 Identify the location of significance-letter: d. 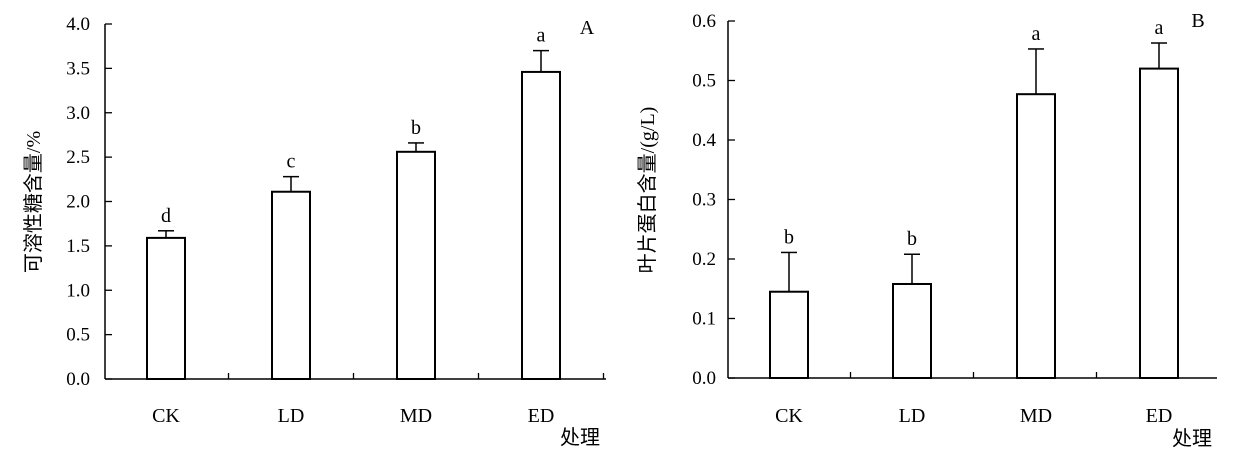
(166, 216).